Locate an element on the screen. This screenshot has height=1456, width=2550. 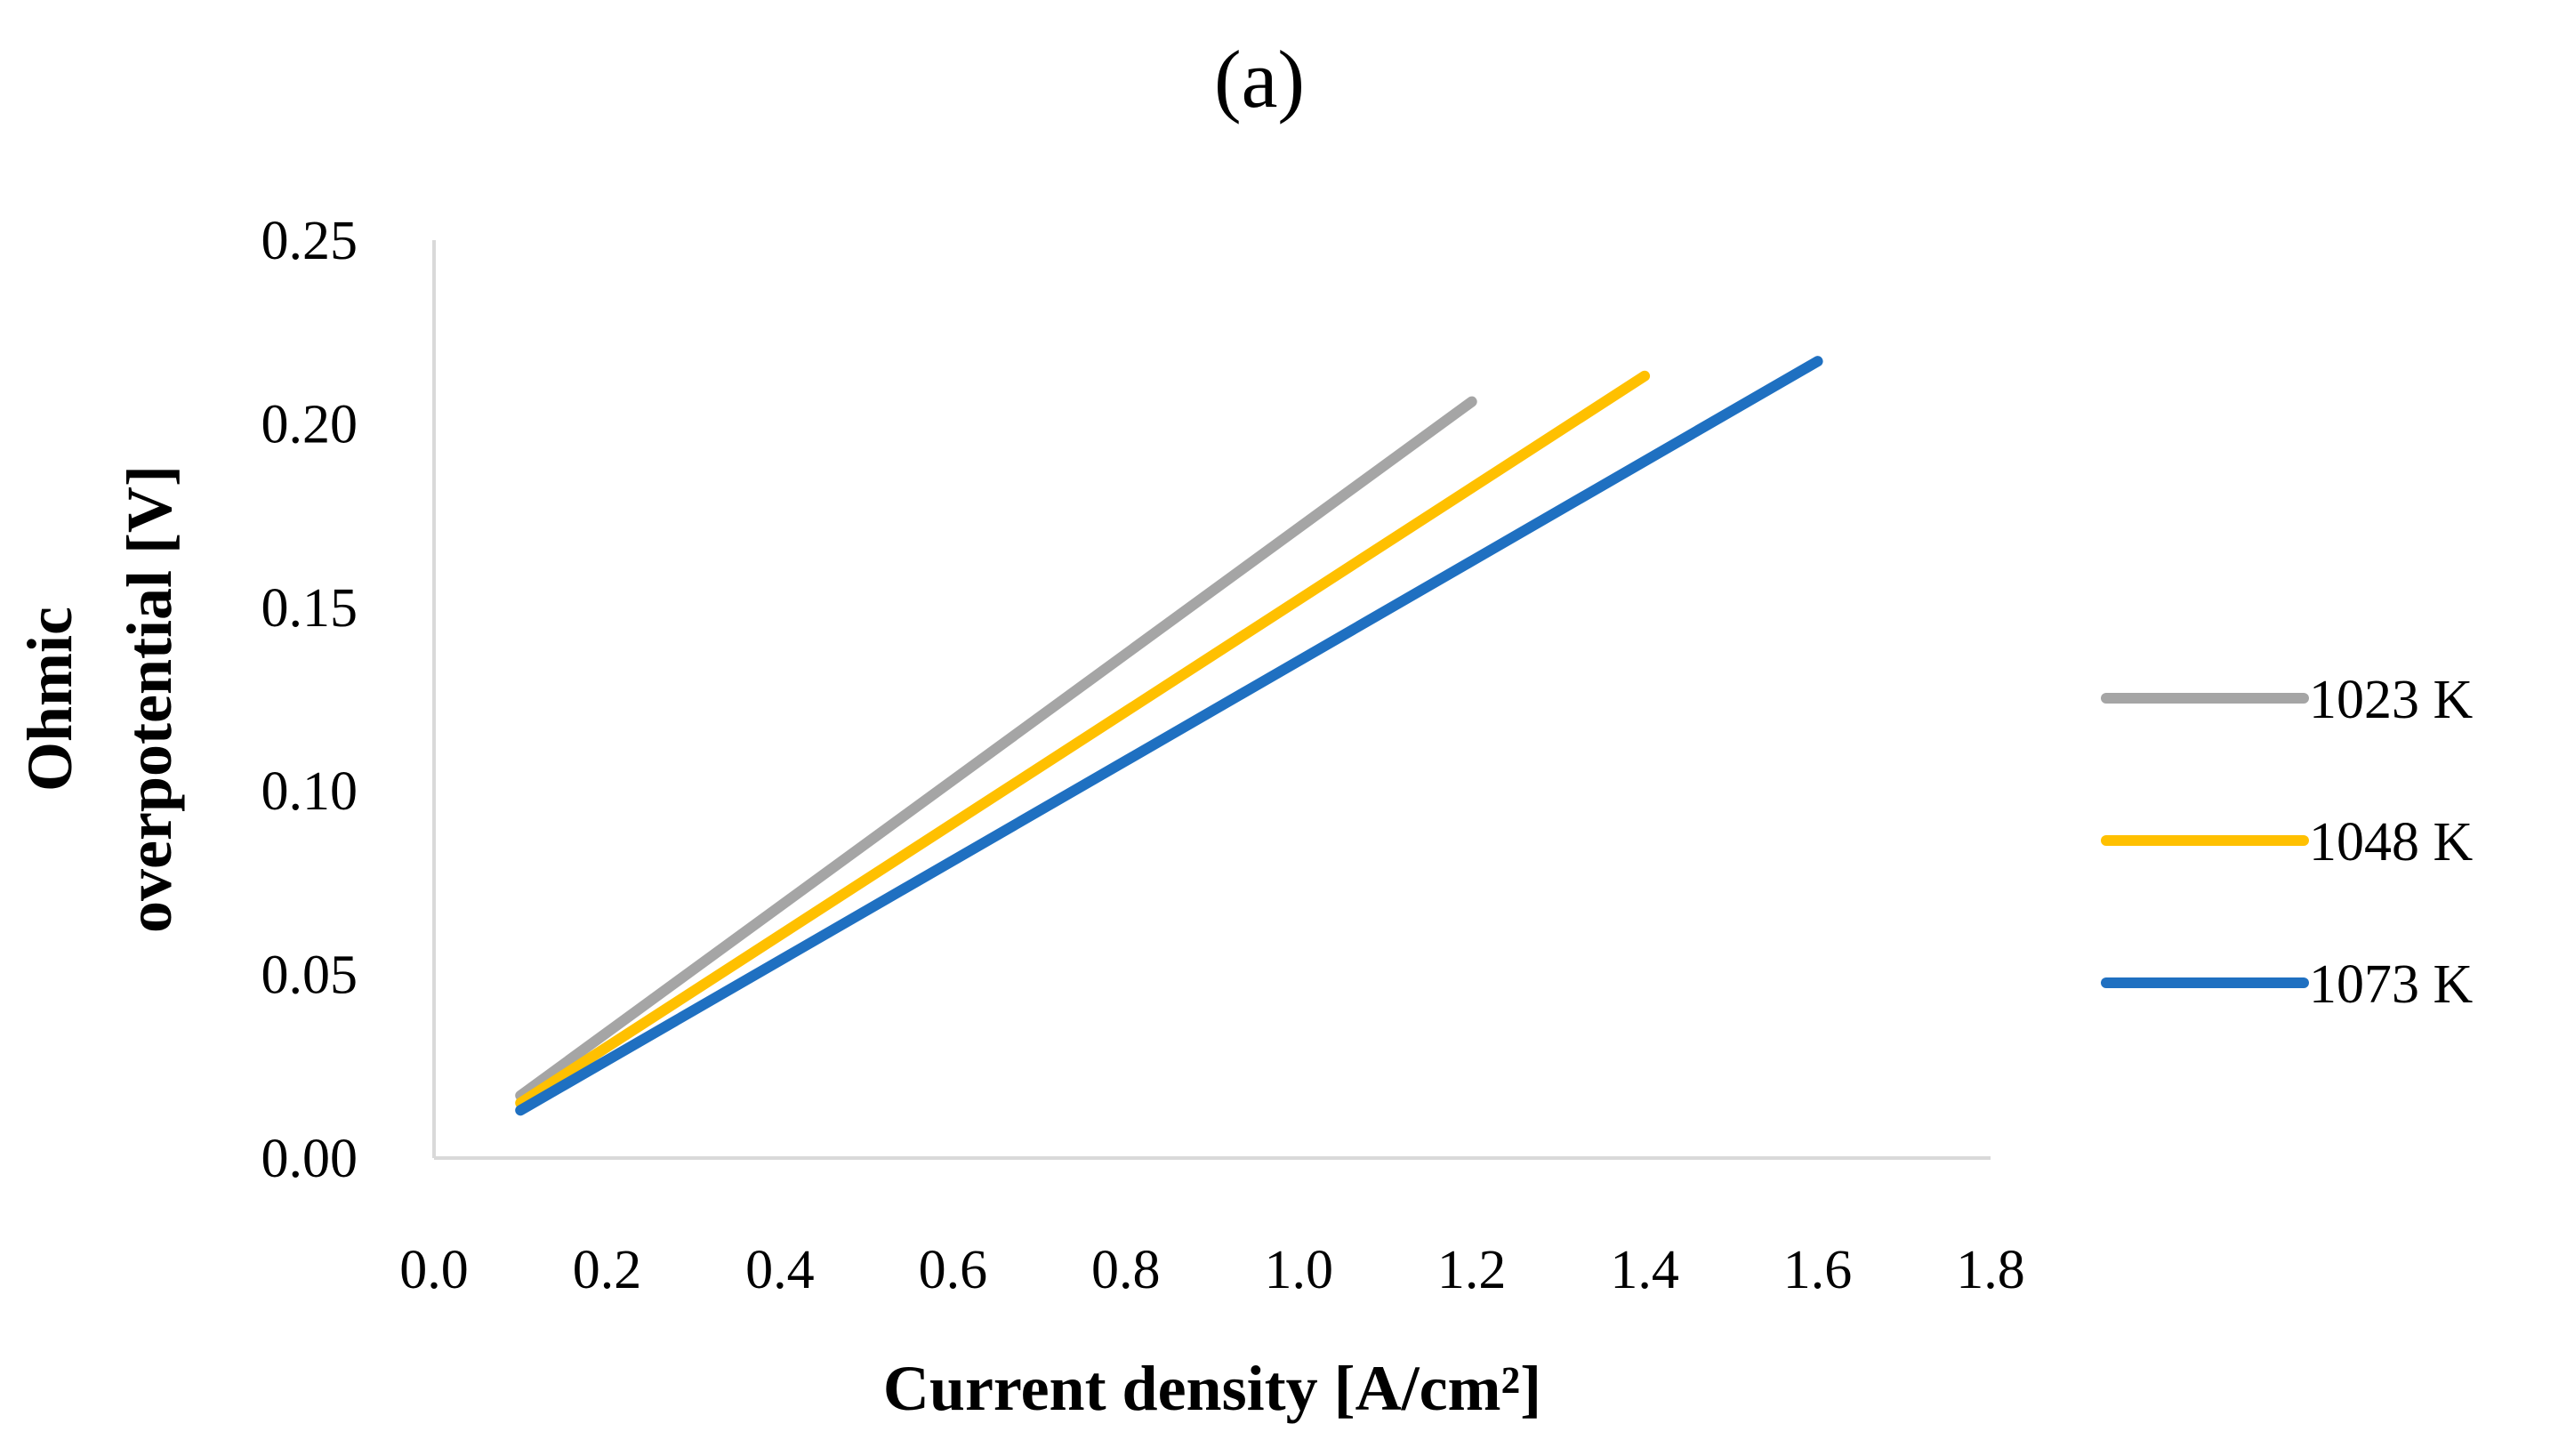
y-tick-label: 0.05 is located at coordinates (309, 975).